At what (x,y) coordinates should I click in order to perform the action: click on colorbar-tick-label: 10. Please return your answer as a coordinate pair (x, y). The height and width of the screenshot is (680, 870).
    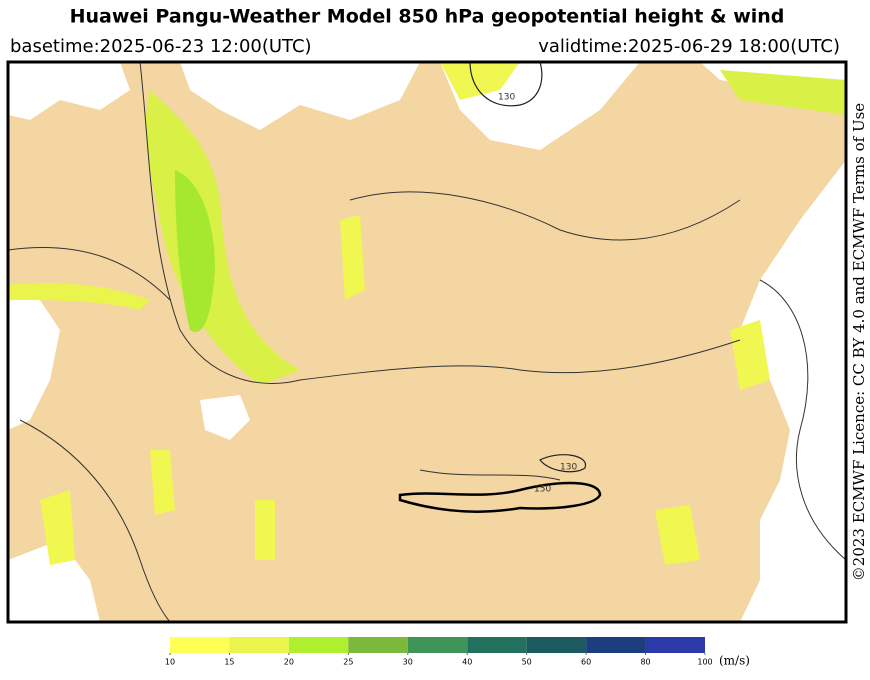
    Looking at the image, I should click on (170, 662).